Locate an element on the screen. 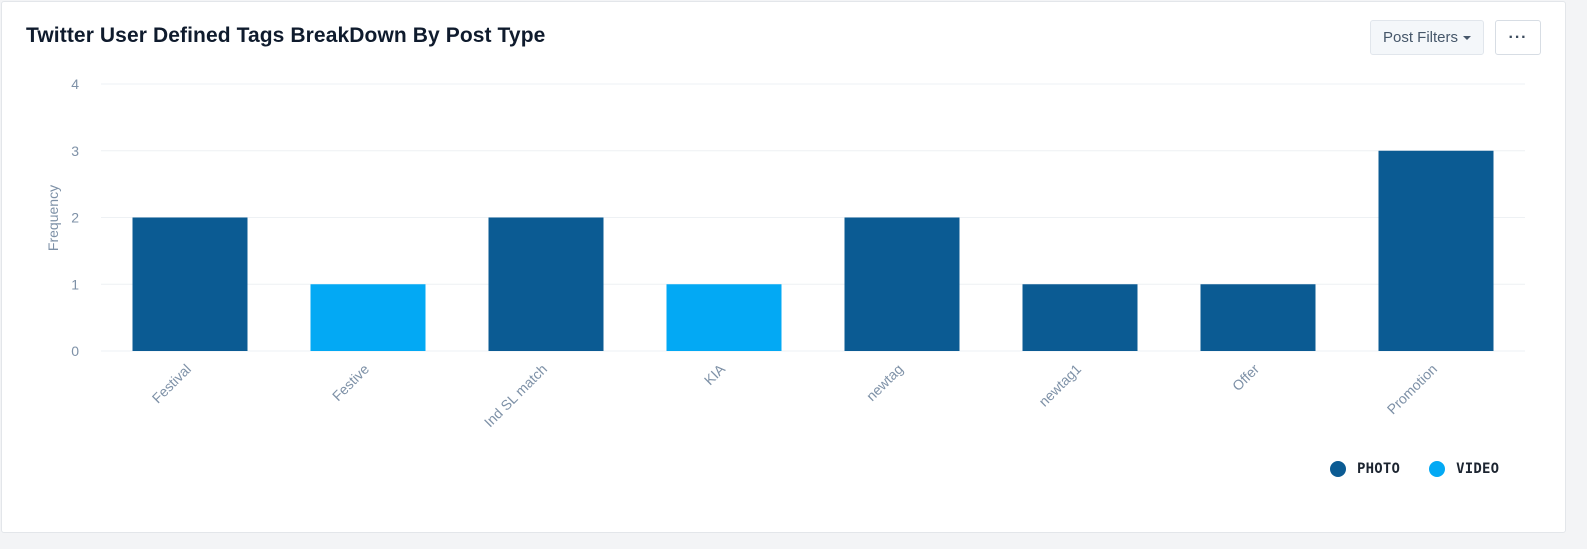  legend-item-video: VIDEO is located at coordinates (1464, 469).